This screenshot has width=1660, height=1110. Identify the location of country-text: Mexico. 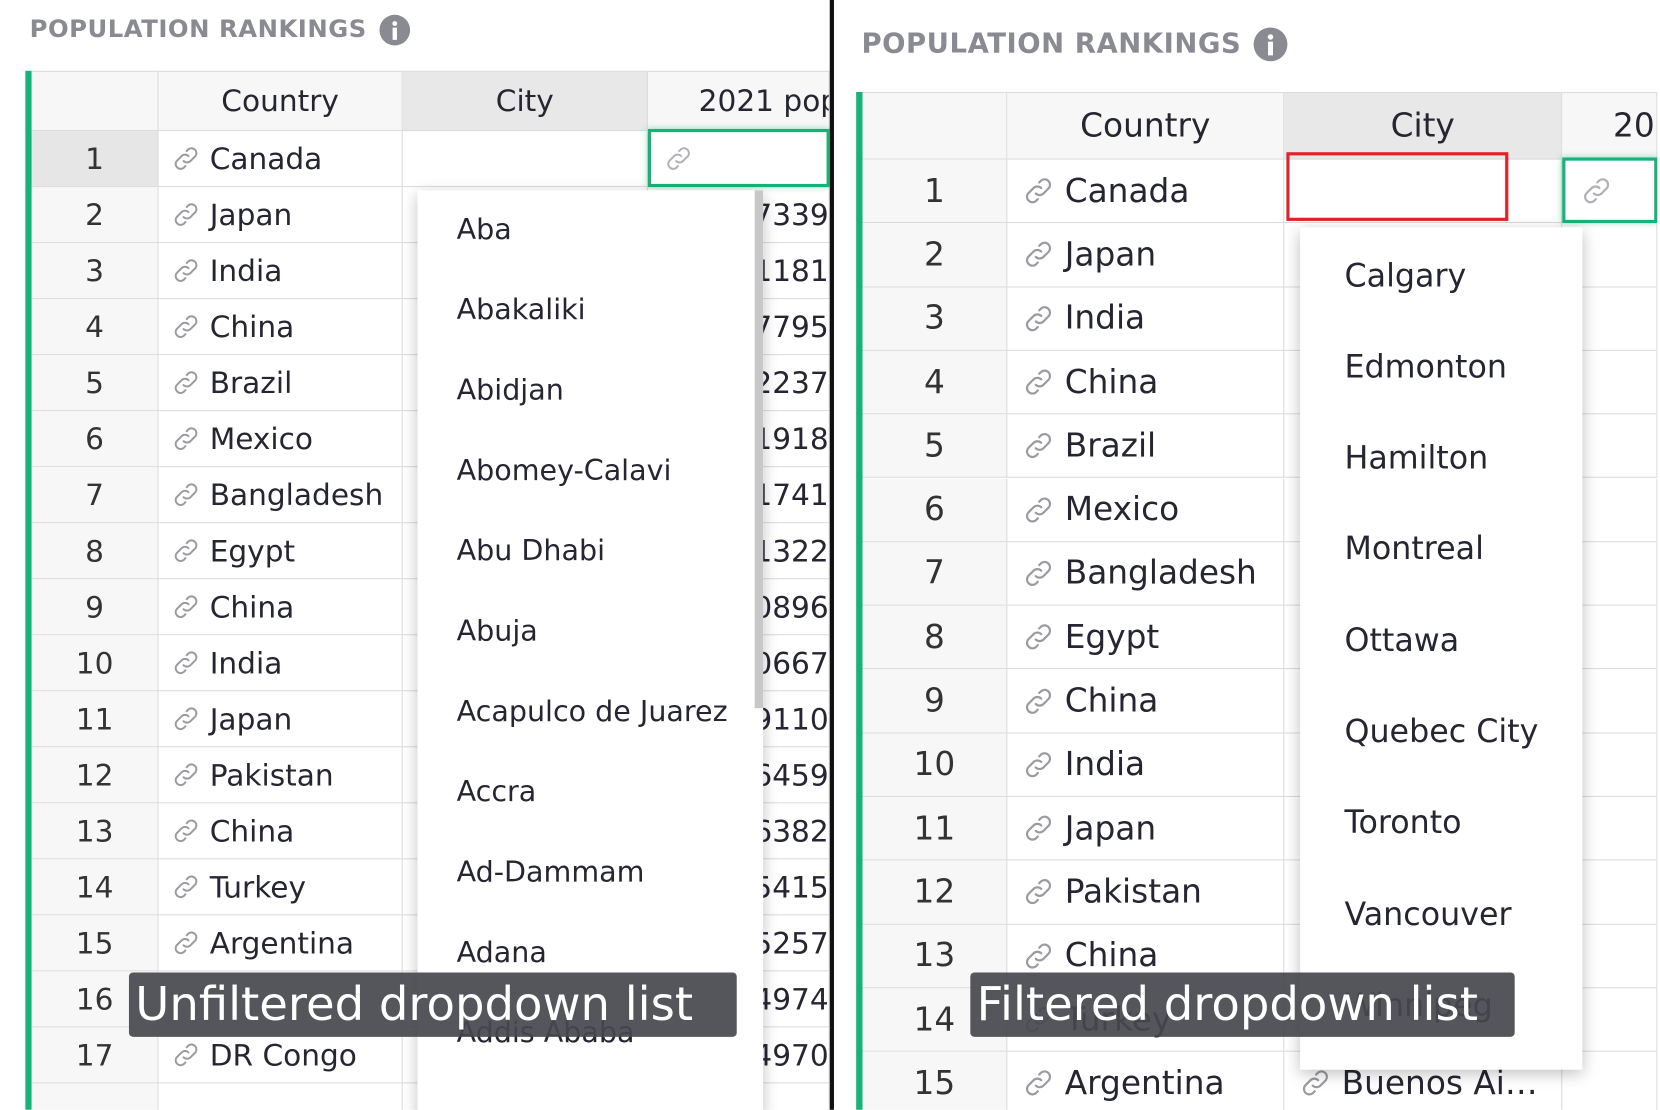
(1122, 509).